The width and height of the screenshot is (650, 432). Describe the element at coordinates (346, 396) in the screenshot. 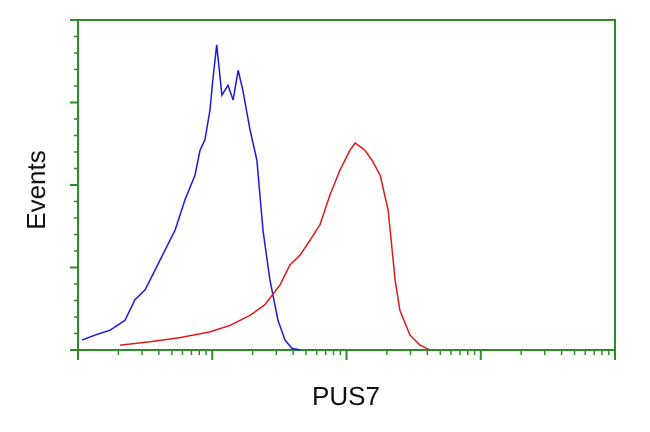

I see `x-axis-label: PUS7` at that location.